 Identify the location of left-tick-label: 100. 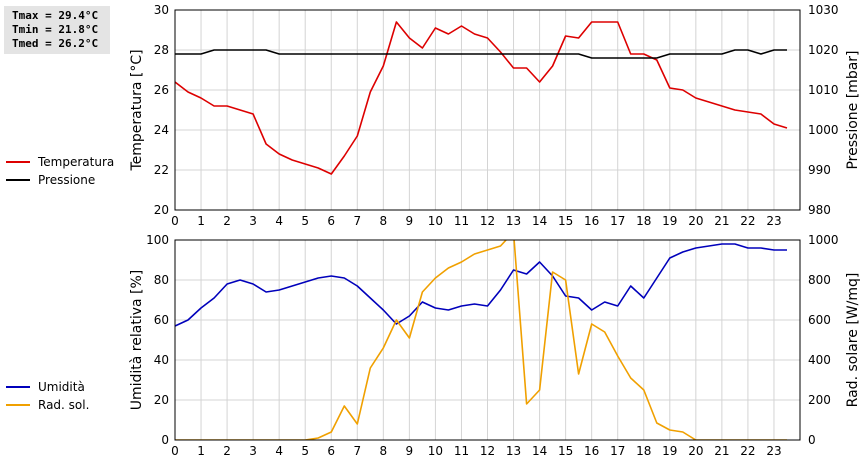
(157, 240).